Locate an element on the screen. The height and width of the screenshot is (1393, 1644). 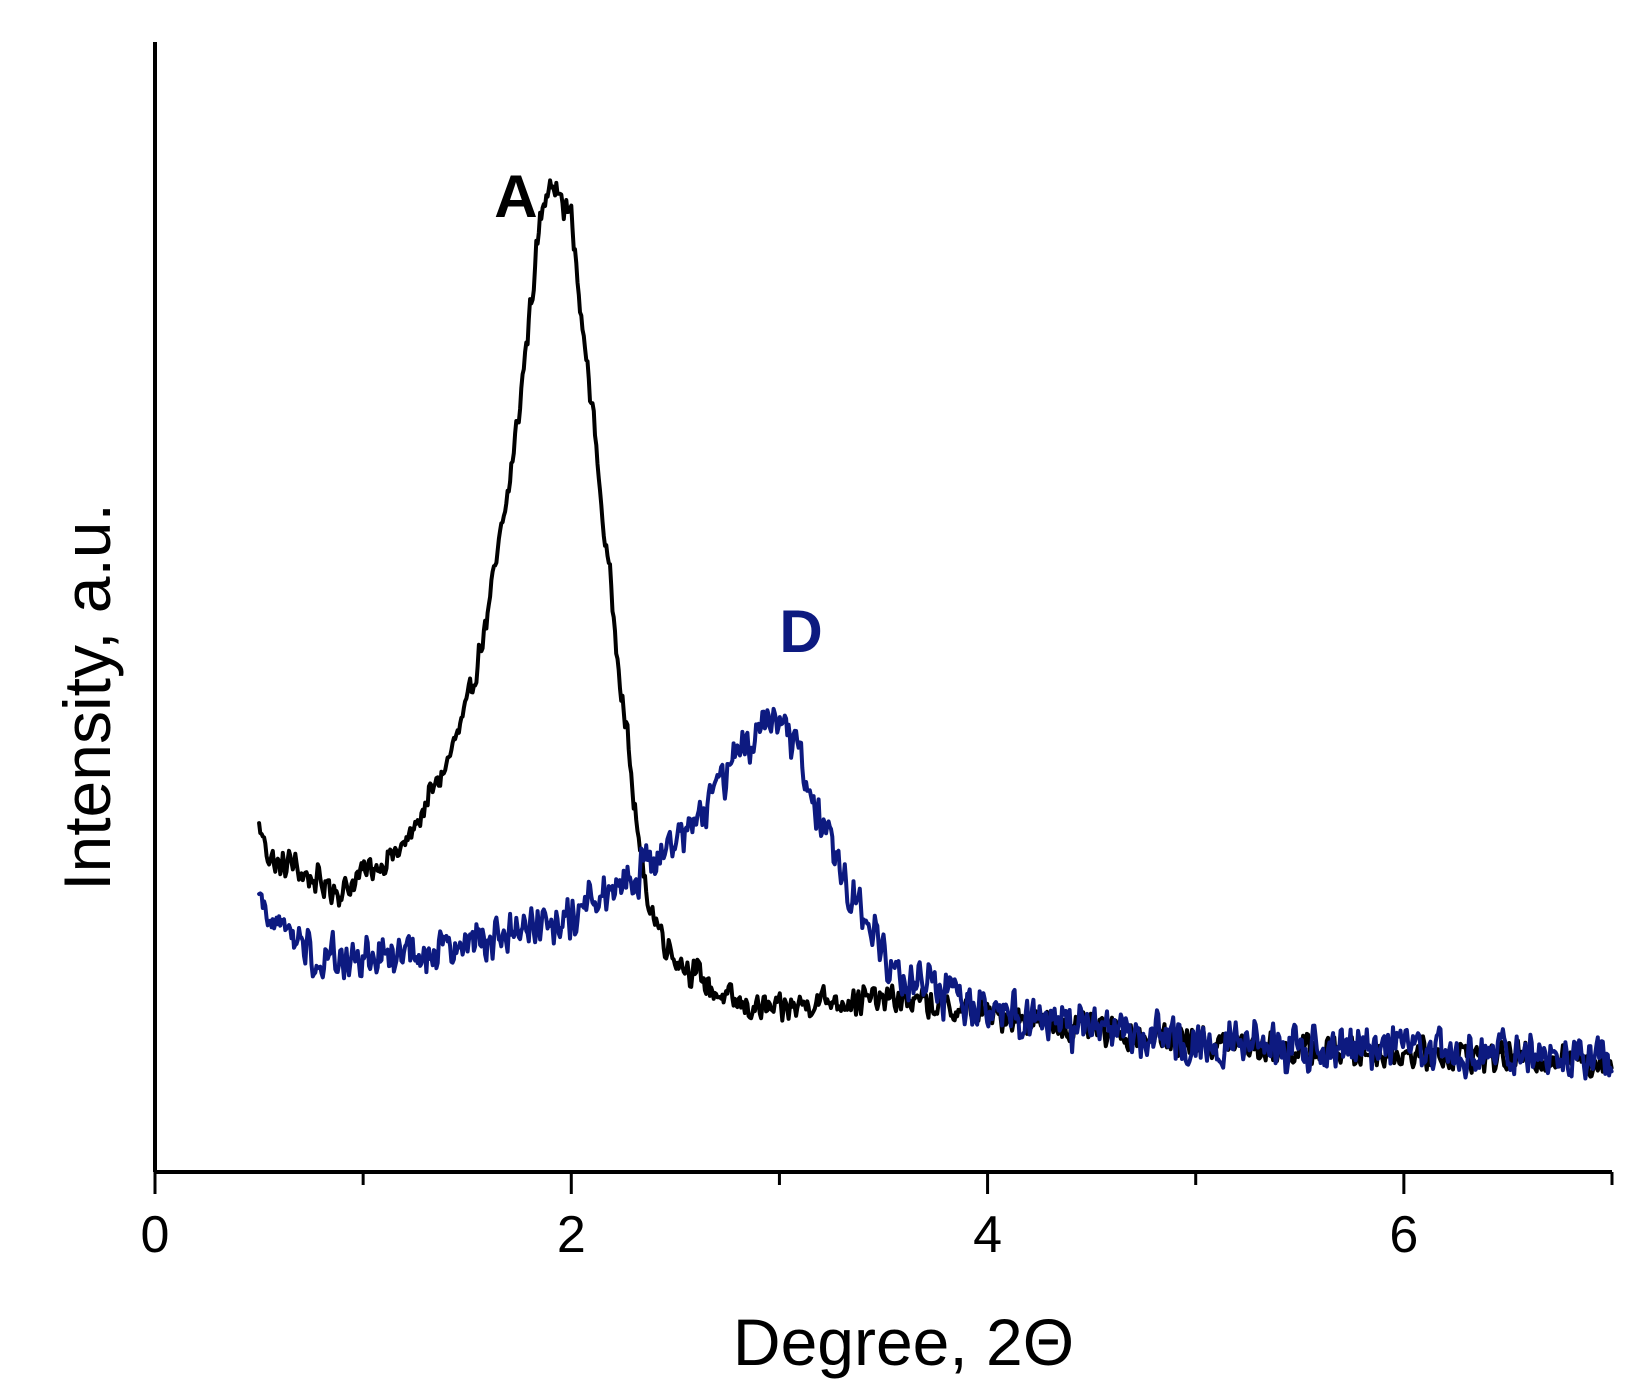
y-axis-title: Intensity, a.u. is located at coordinates (87, 697).